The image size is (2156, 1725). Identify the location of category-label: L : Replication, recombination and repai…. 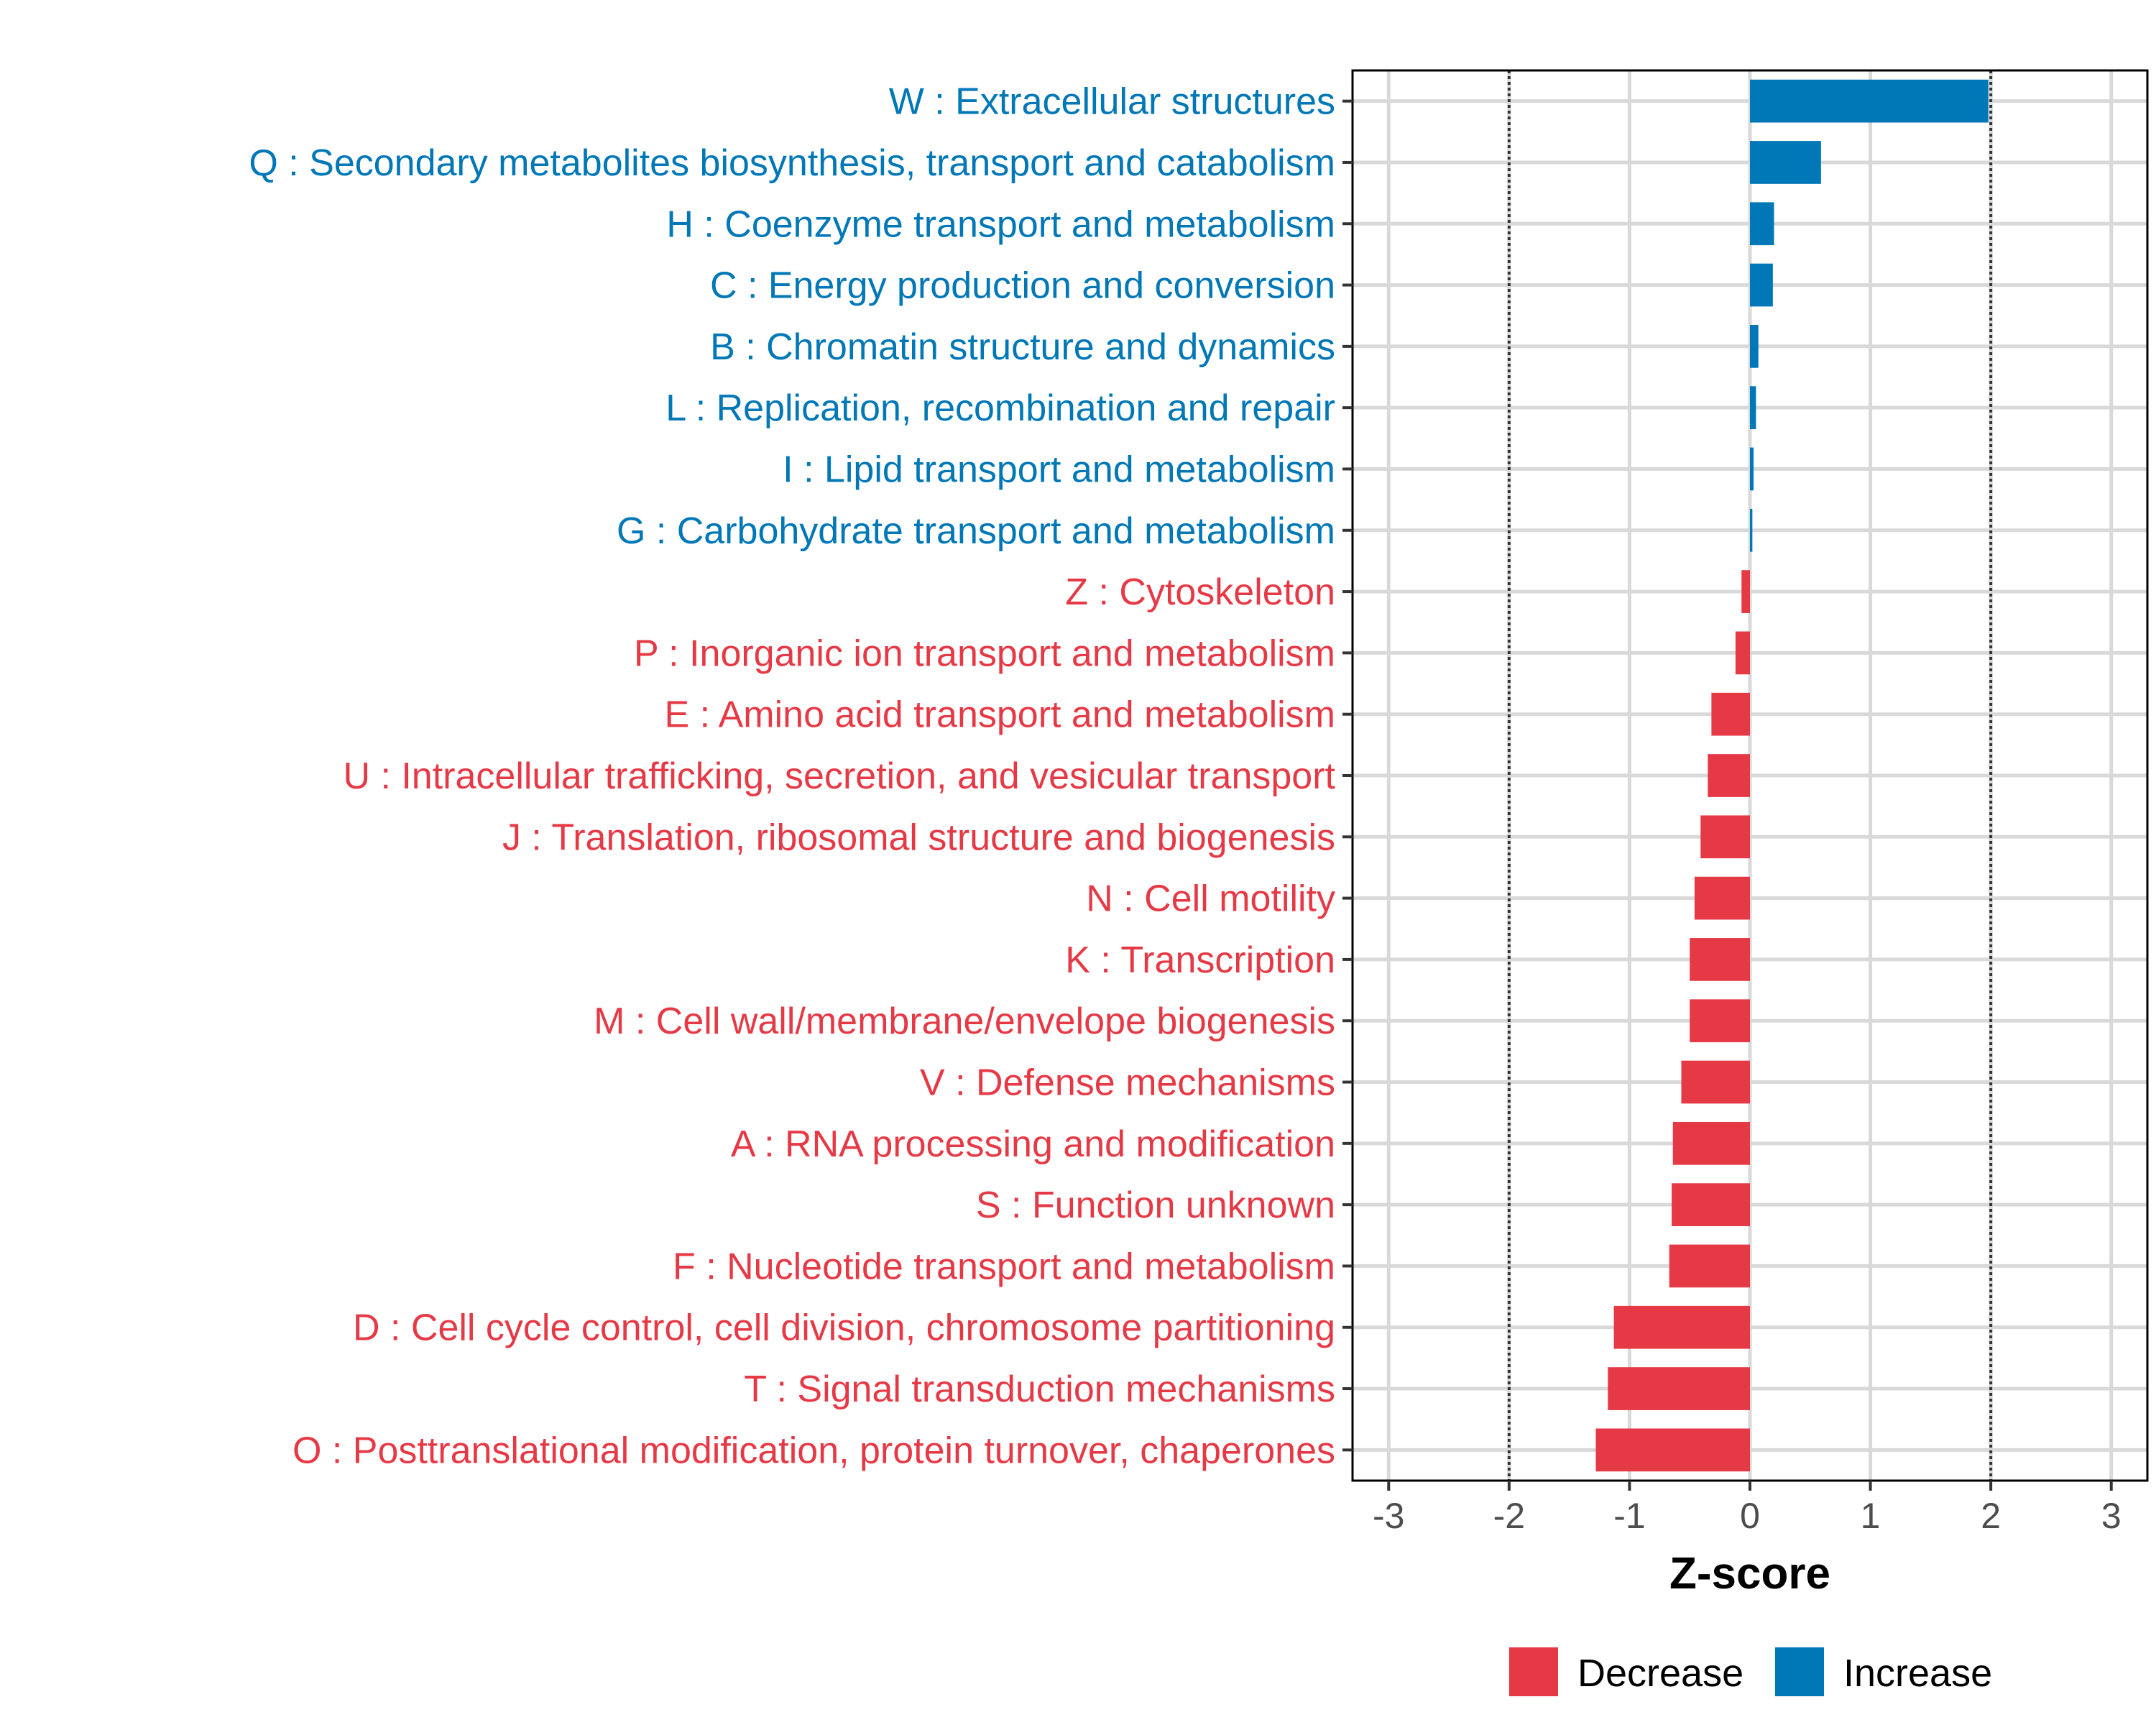
(1000, 408).